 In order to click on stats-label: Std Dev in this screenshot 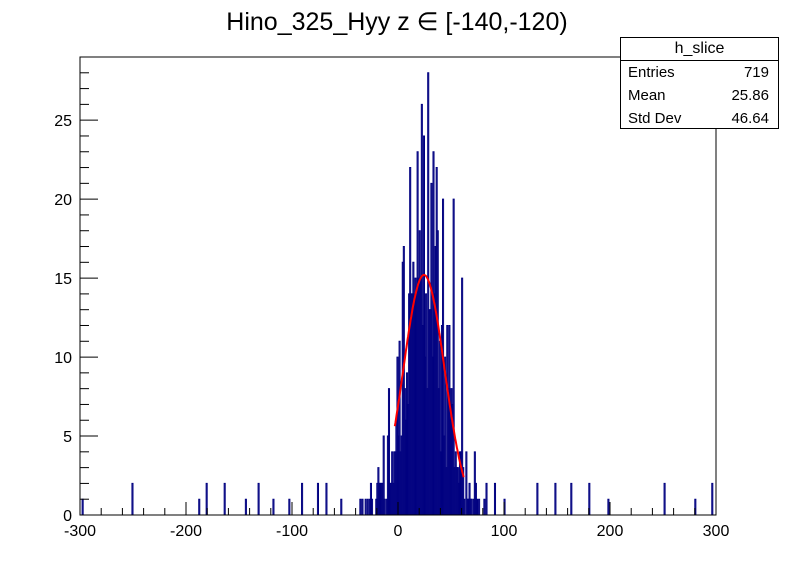, I will do `click(655, 118)`.